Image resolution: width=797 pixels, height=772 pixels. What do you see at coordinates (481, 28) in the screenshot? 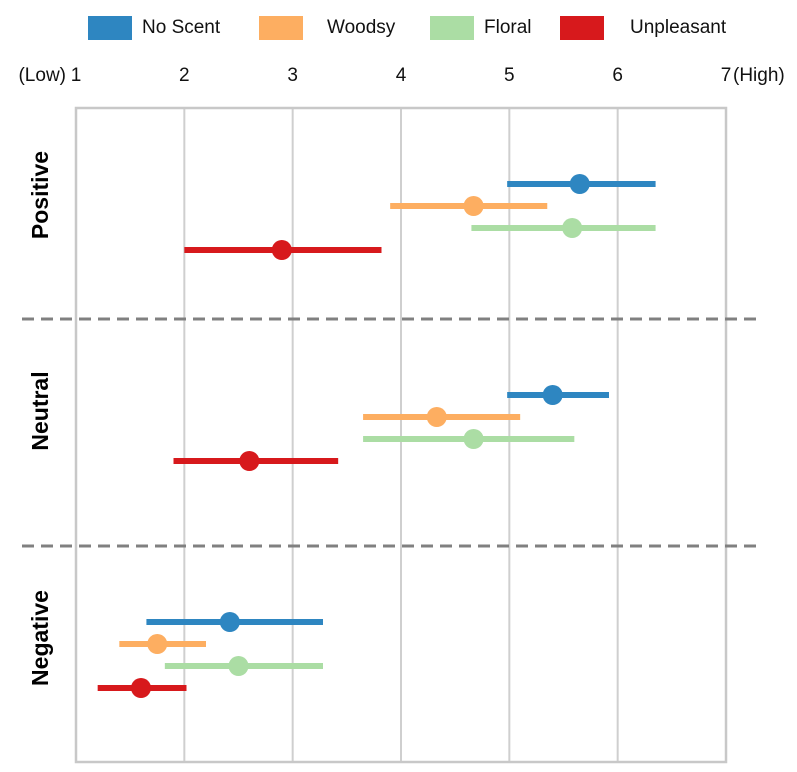
I see `legend-item-floral: Floral` at bounding box center [481, 28].